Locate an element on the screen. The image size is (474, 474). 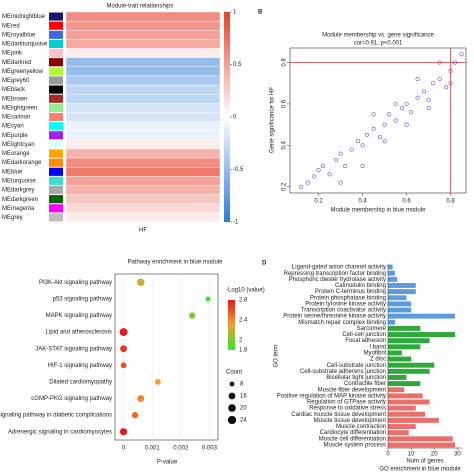
row-label: Cardiac muscle tissue development is located at coordinates (338, 415).